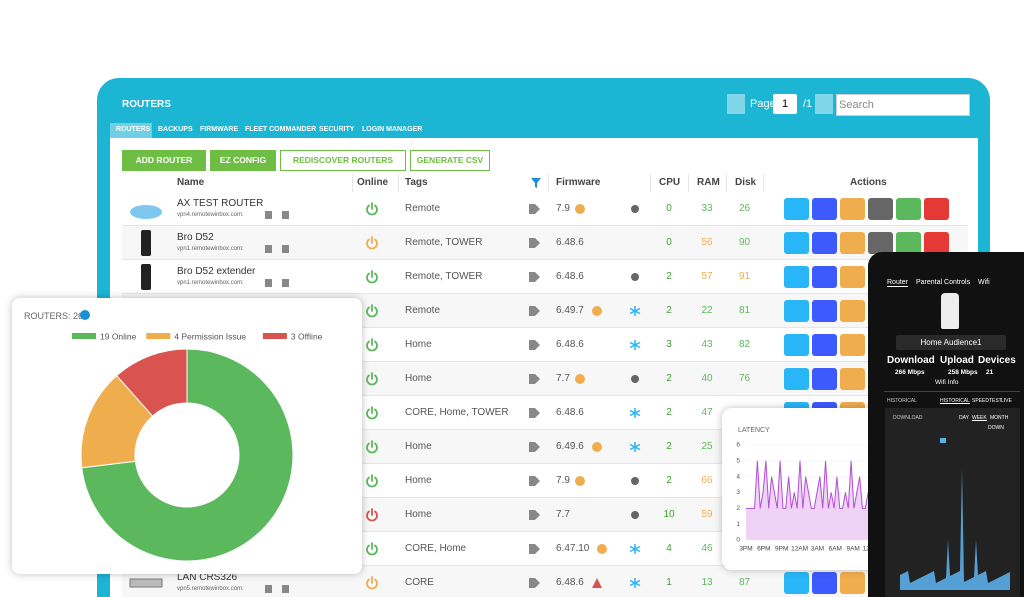 The width and height of the screenshot is (1024, 597). What do you see at coordinates (808, 104) in the screenshot?
I see `page-total: /1` at bounding box center [808, 104].